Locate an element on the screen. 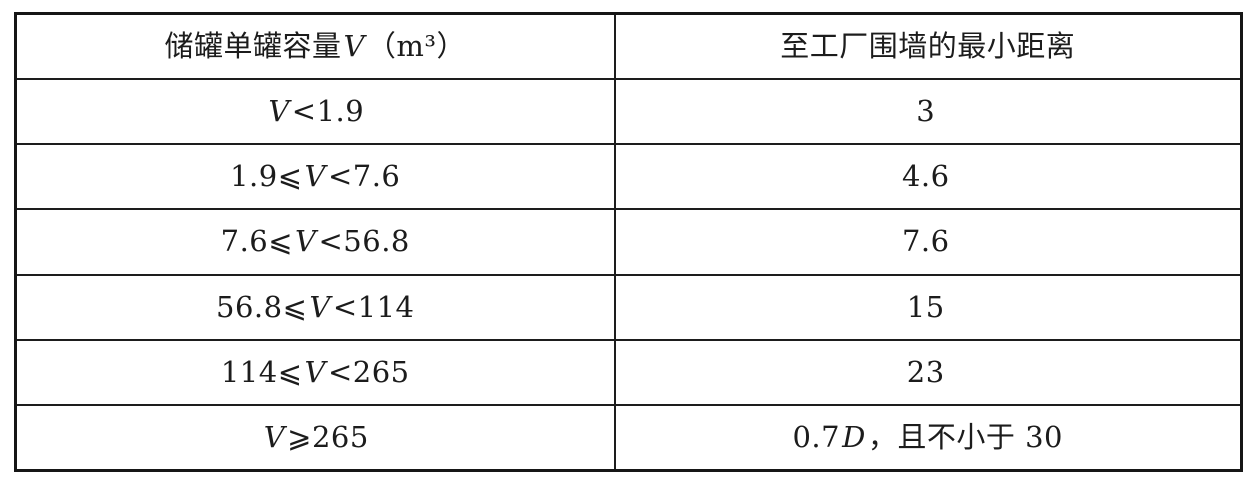 This screenshot has height=494, width=1260. table-row: V<1.9 3 is located at coordinates (628, 111).